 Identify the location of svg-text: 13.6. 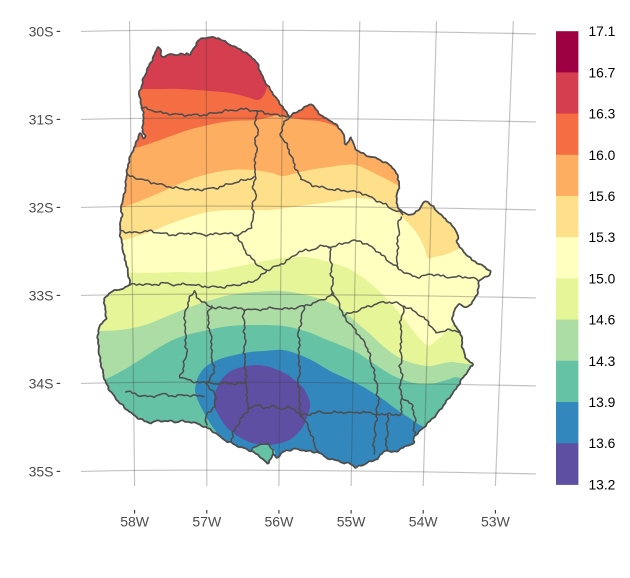
(602, 443).